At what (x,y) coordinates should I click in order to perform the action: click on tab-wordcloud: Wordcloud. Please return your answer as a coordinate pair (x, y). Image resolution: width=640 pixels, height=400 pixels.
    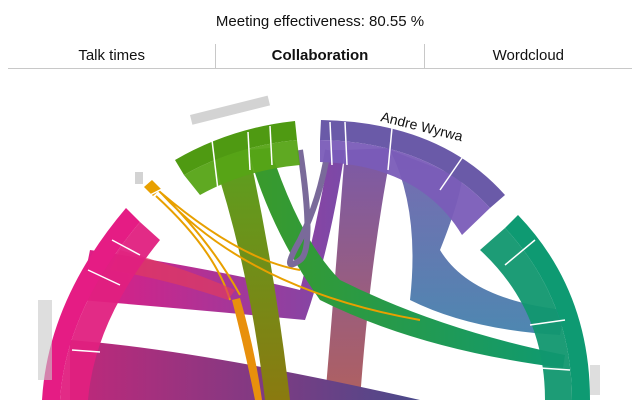
    Looking at the image, I should click on (527, 56).